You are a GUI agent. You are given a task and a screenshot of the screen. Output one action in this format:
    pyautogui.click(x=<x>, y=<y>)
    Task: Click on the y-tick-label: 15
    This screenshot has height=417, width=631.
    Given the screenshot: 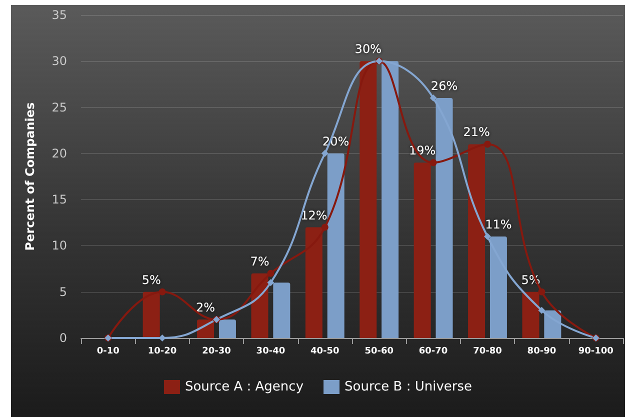 What is the action you would take?
    pyautogui.click(x=59, y=199)
    